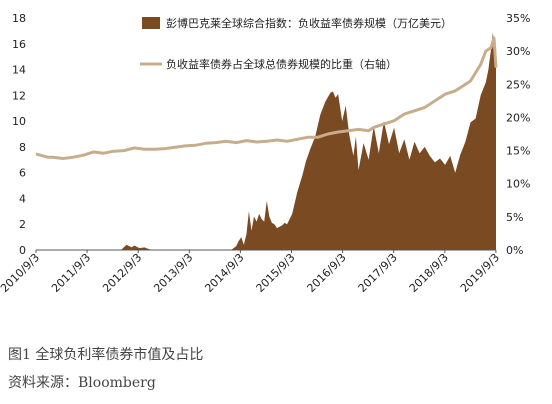  What do you see at coordinates (514, 250) in the screenshot?
I see `y-right-tick-label: 0%` at bounding box center [514, 250].